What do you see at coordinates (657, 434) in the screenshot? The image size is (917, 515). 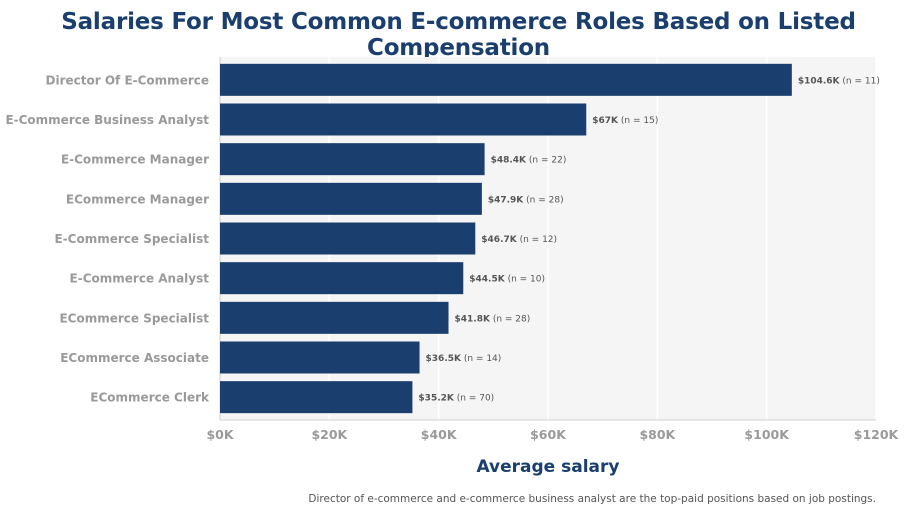 I see `x-tick-label: $80K` at bounding box center [657, 434].